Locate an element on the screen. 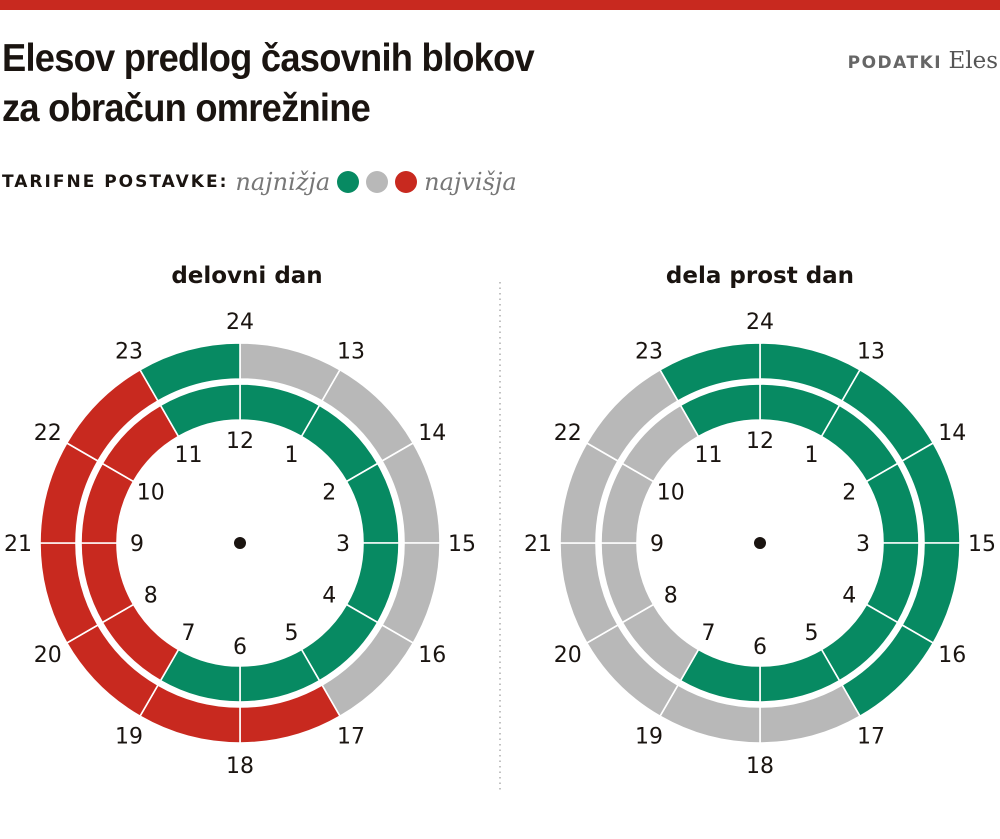  legend: TARIFNE POSTAVKE: najnižja najvišja is located at coordinates (259, 182).